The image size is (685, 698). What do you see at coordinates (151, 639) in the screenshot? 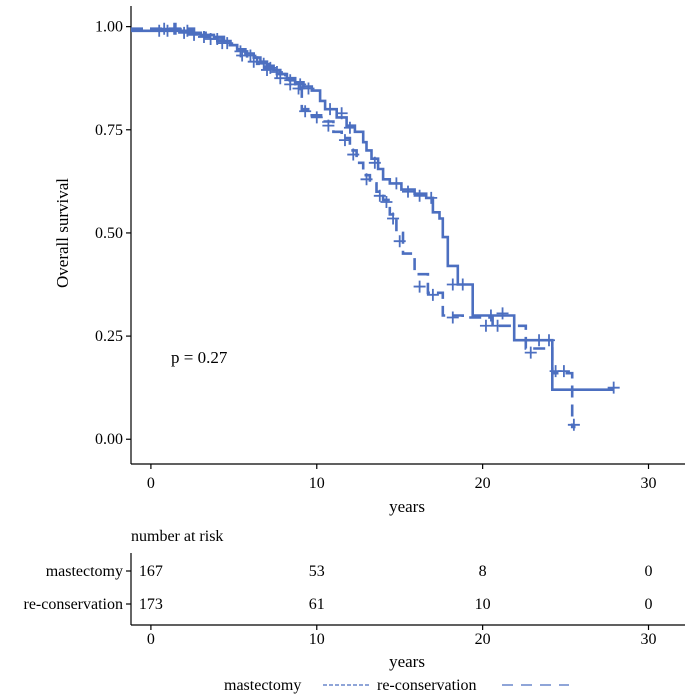
I see `risk-x-tick-label: 0` at bounding box center [151, 639].